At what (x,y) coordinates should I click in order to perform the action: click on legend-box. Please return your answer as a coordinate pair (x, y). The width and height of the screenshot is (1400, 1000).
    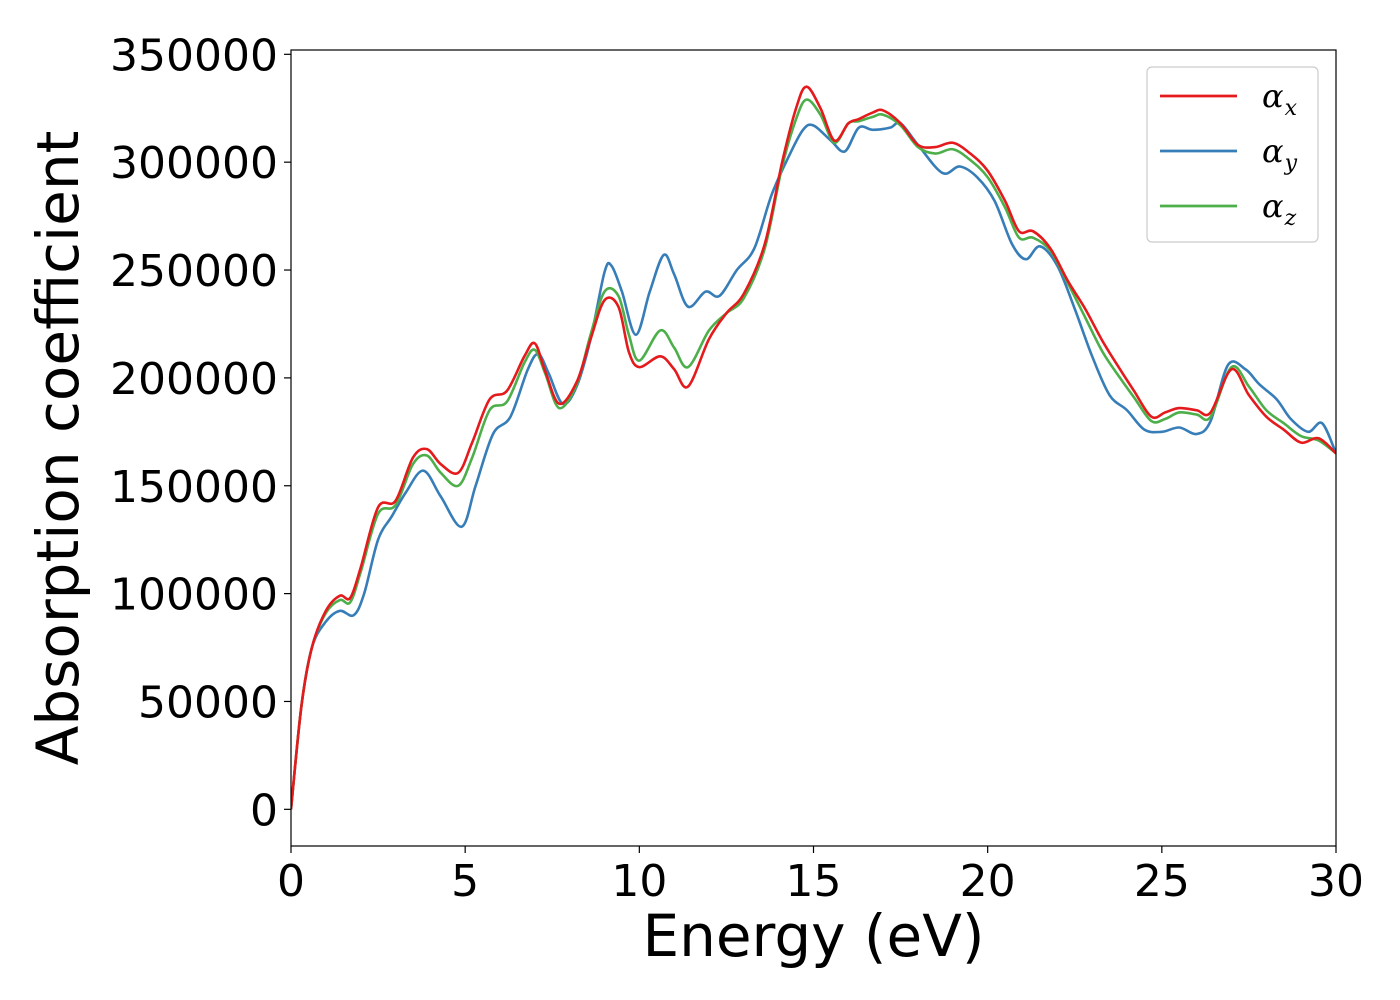
    Looking at the image, I should click on (1232, 154).